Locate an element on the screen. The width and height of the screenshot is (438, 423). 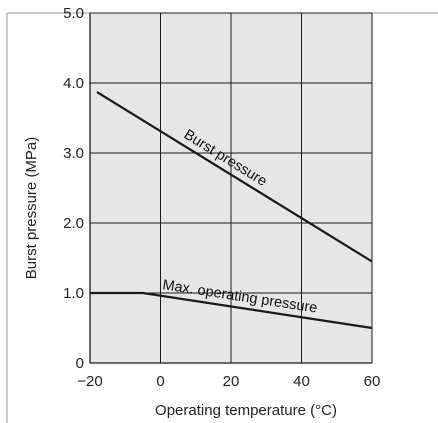
y-tick-label: 0 is located at coordinates (80, 363).